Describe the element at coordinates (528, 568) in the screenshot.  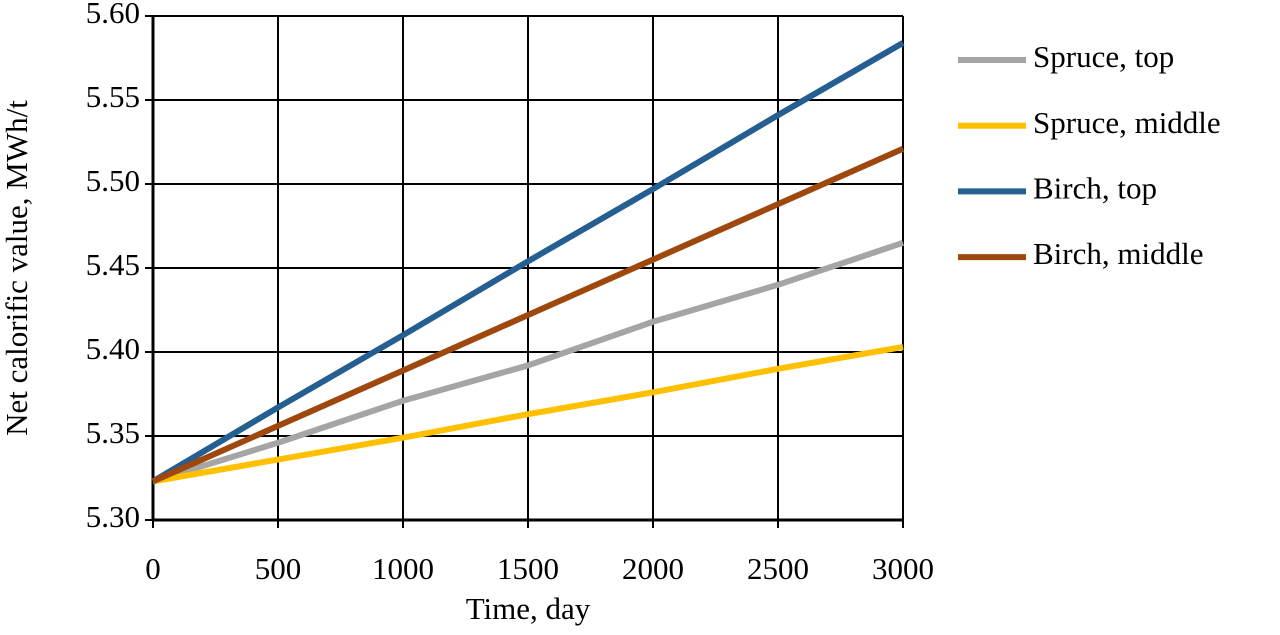
I see `x-tick-label: 1500` at that location.